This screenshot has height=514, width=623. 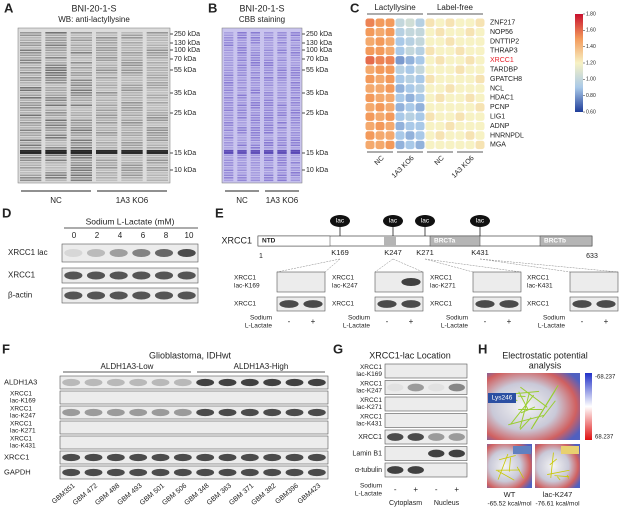 What do you see at coordinates (17, 471) in the screenshot?
I see `row-label: GAPDH` at bounding box center [17, 471].